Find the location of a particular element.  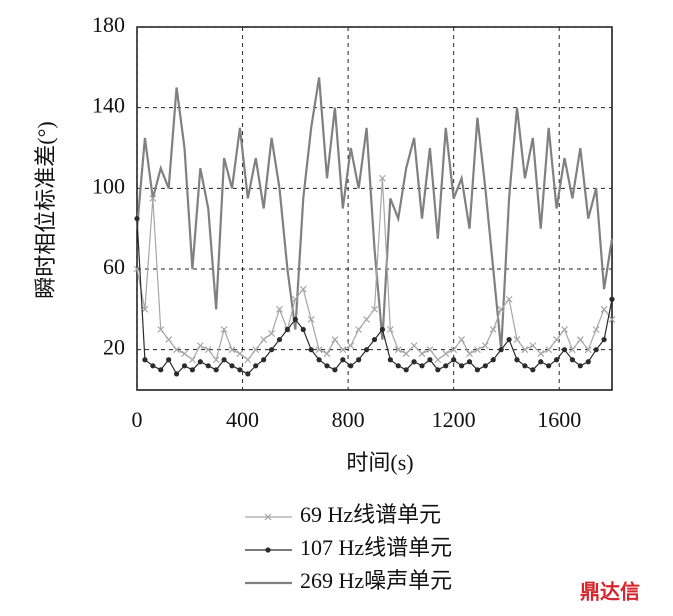

y-tick-label: 140 is located at coordinates (108, 105).